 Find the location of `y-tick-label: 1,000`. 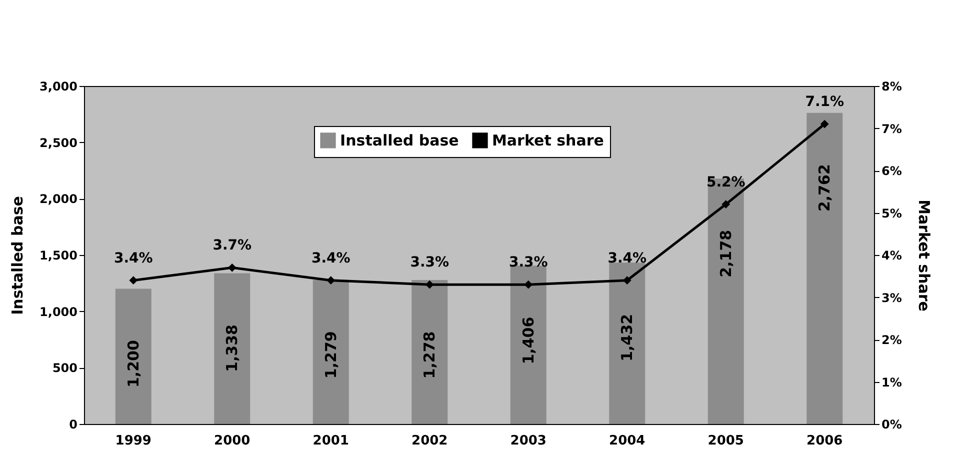

y-tick-label: 1,000 is located at coordinates (59, 311).